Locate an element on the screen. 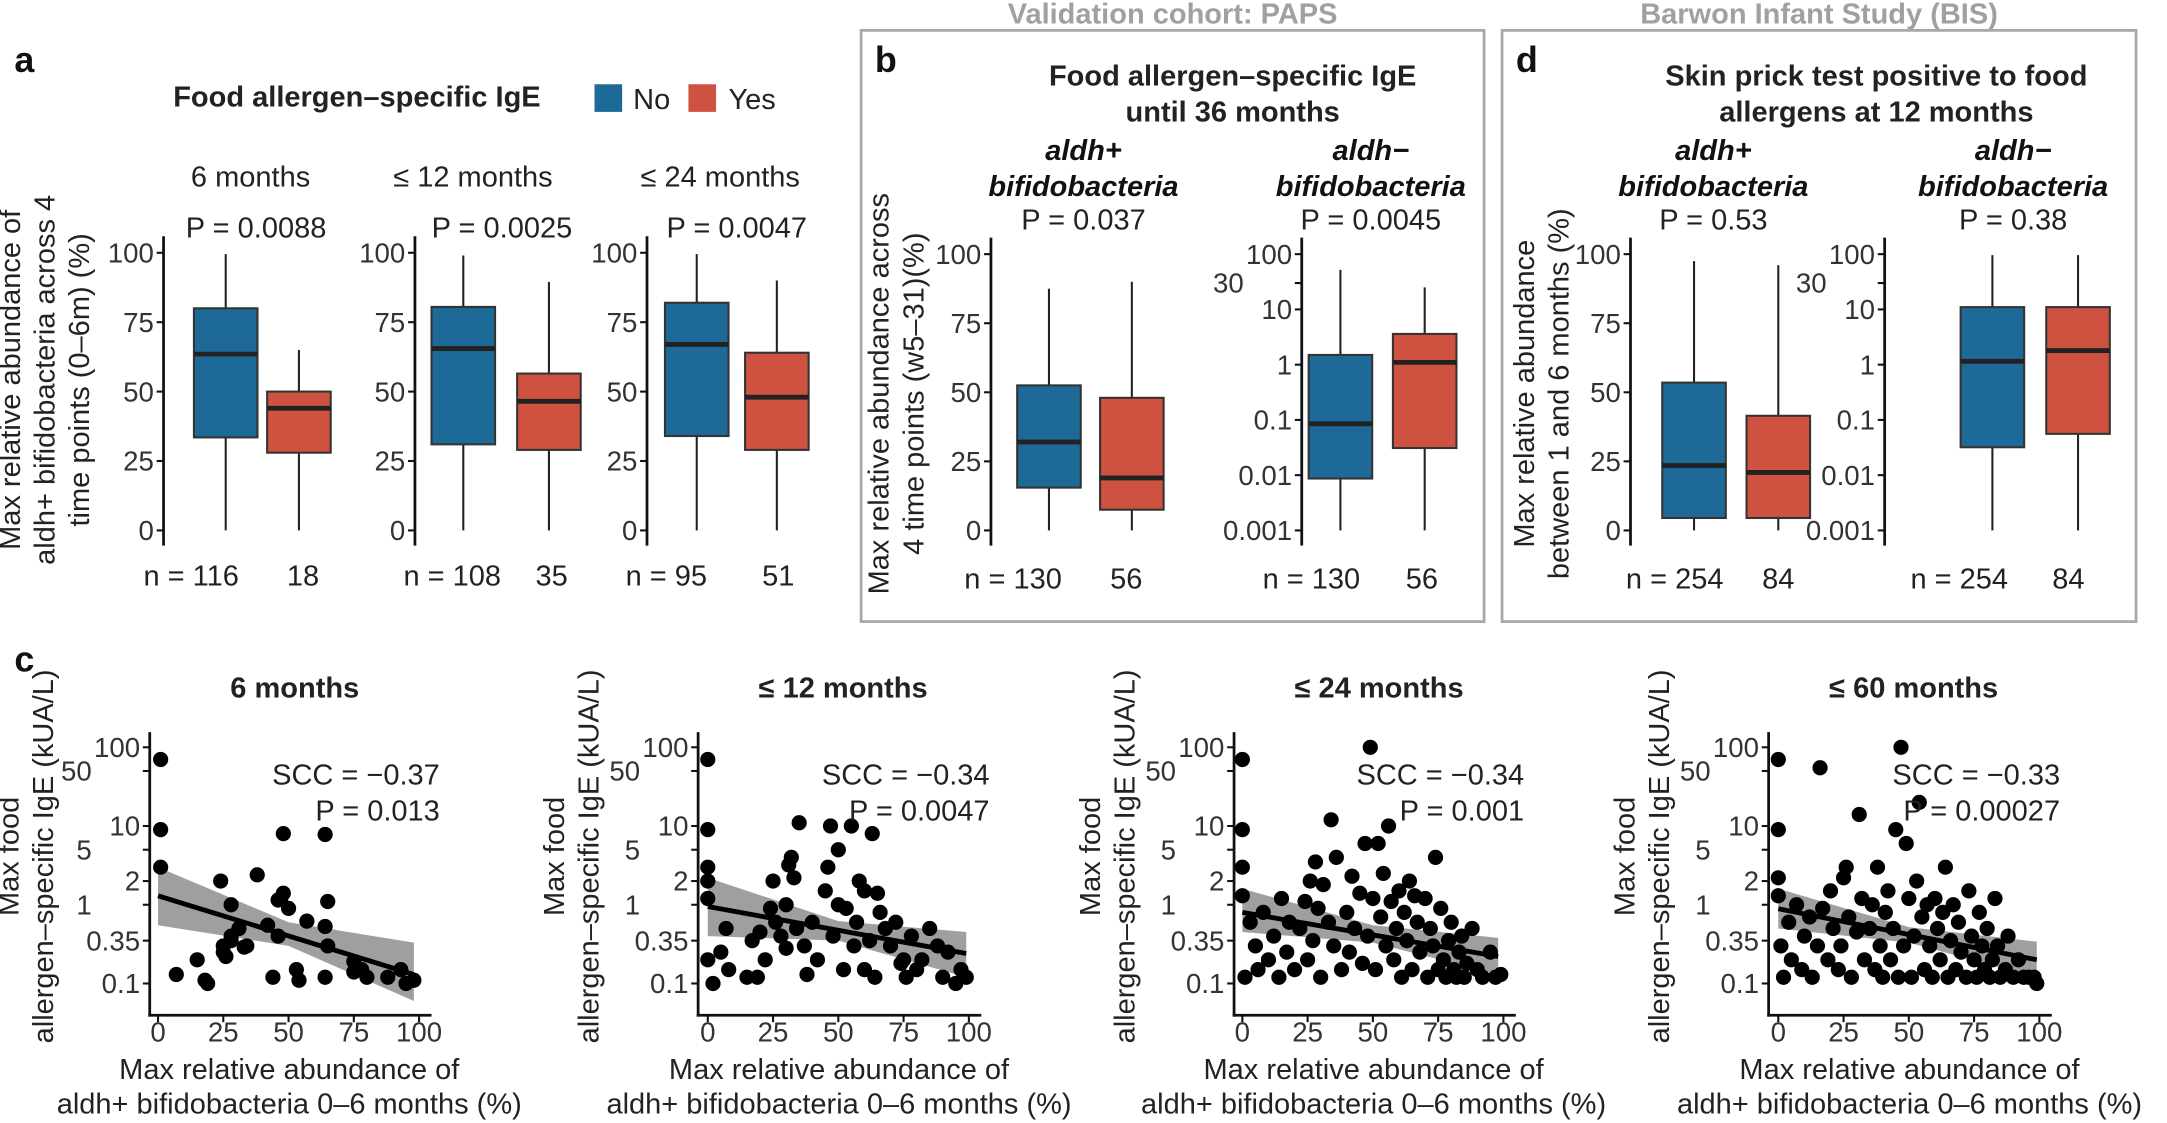  legend-swatch-no is located at coordinates (608, 98).